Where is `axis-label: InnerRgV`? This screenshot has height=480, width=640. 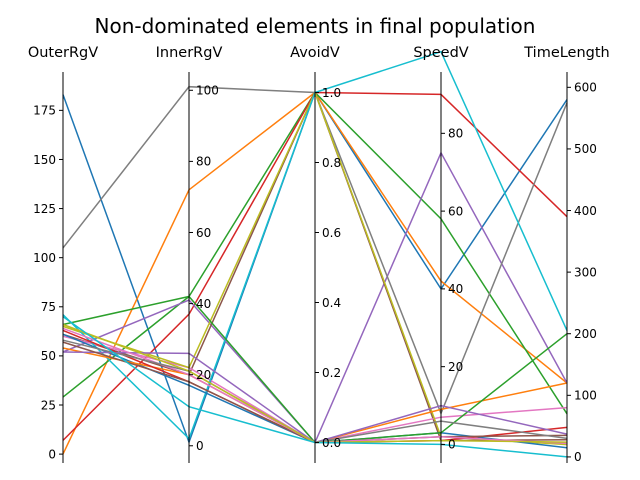 axis-label: InnerRgV is located at coordinates (189, 53).